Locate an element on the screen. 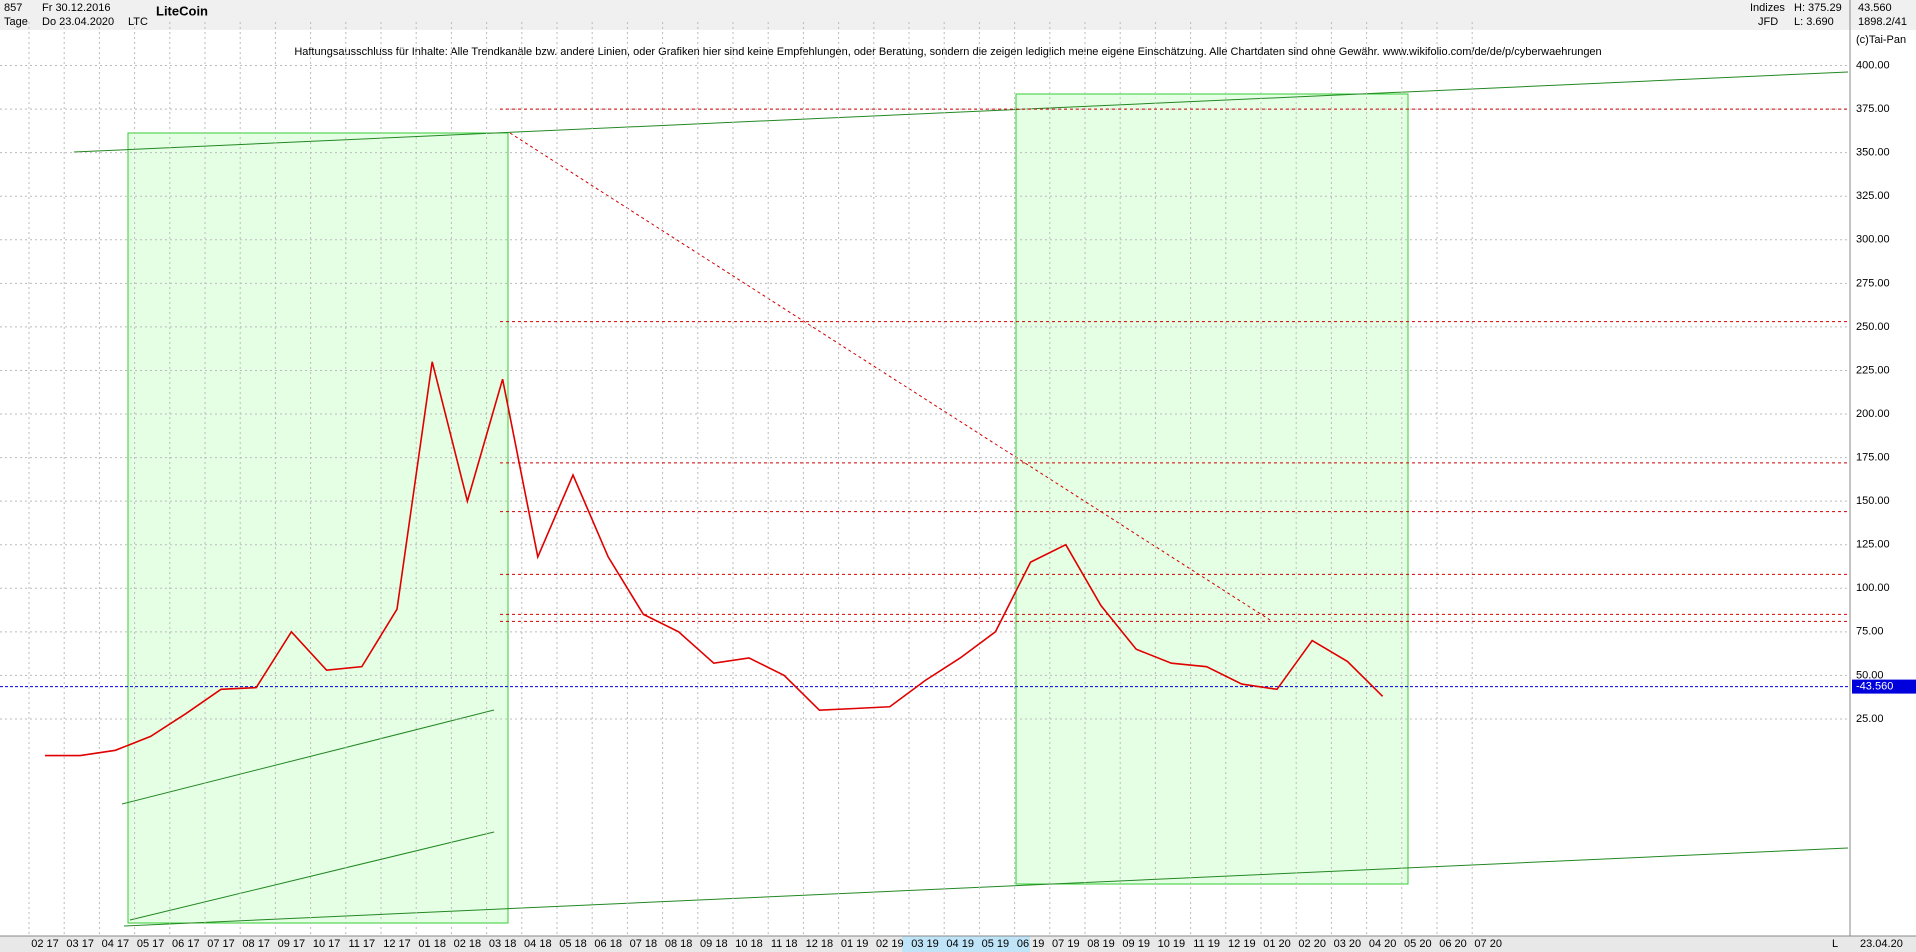 The height and width of the screenshot is (952, 1916). x-tick-label: 10 19 is located at coordinates (1172, 944).